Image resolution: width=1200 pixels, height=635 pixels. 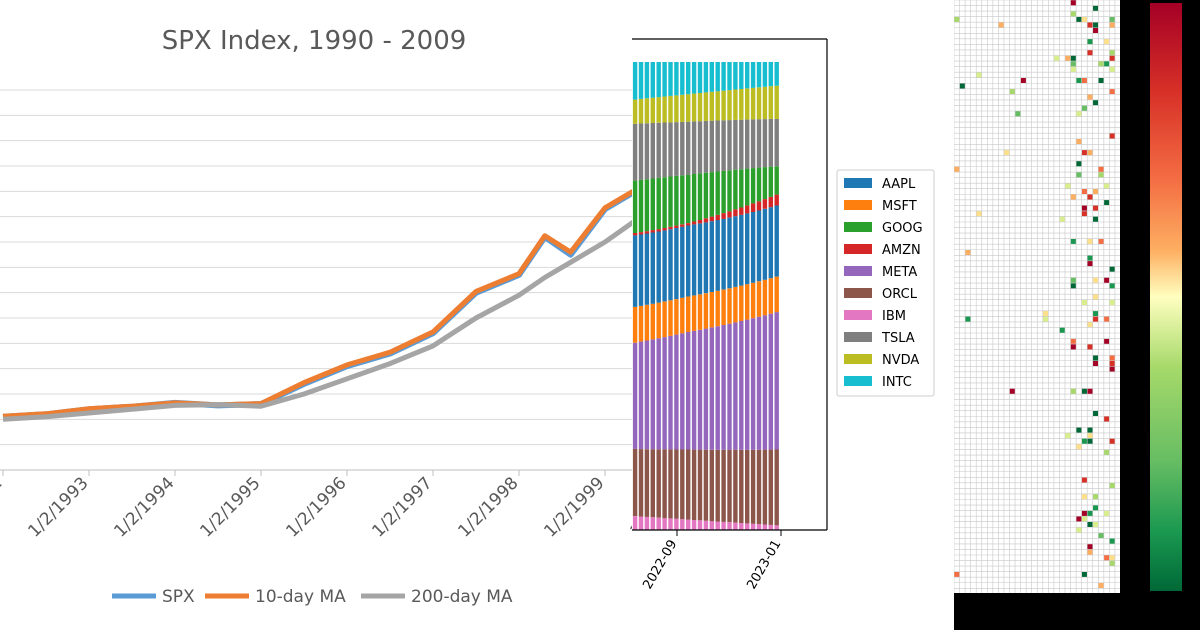 What do you see at coordinates (3, 507) in the screenshot?
I see `x-tick-label: 1/2/1992` at bounding box center [3, 507].